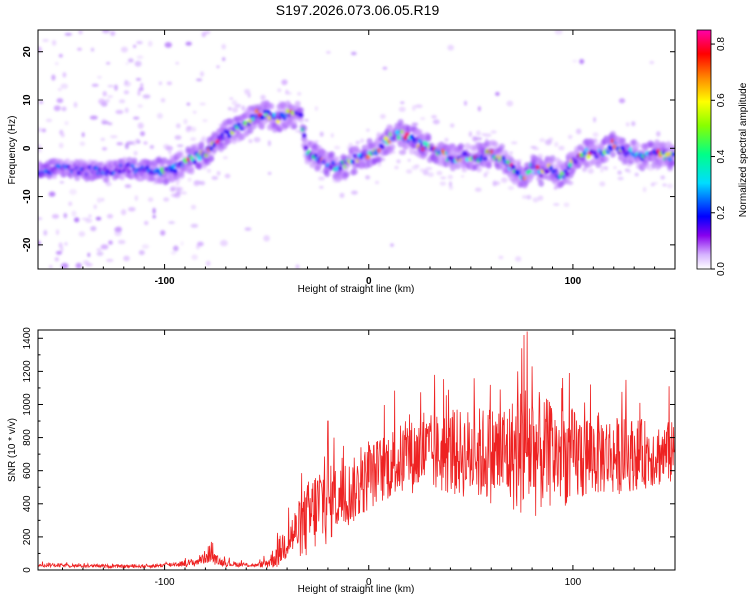 This screenshot has width=750, height=600. I want to click on line-x-tick-label: 100, so click(573, 582).